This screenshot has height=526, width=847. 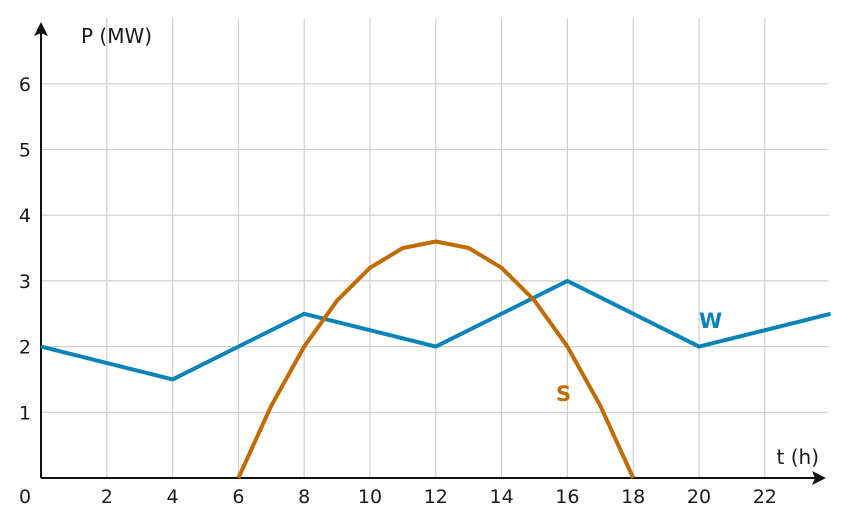 What do you see at coordinates (238, 497) in the screenshot?
I see `x-tick-label-6: 6` at bounding box center [238, 497].